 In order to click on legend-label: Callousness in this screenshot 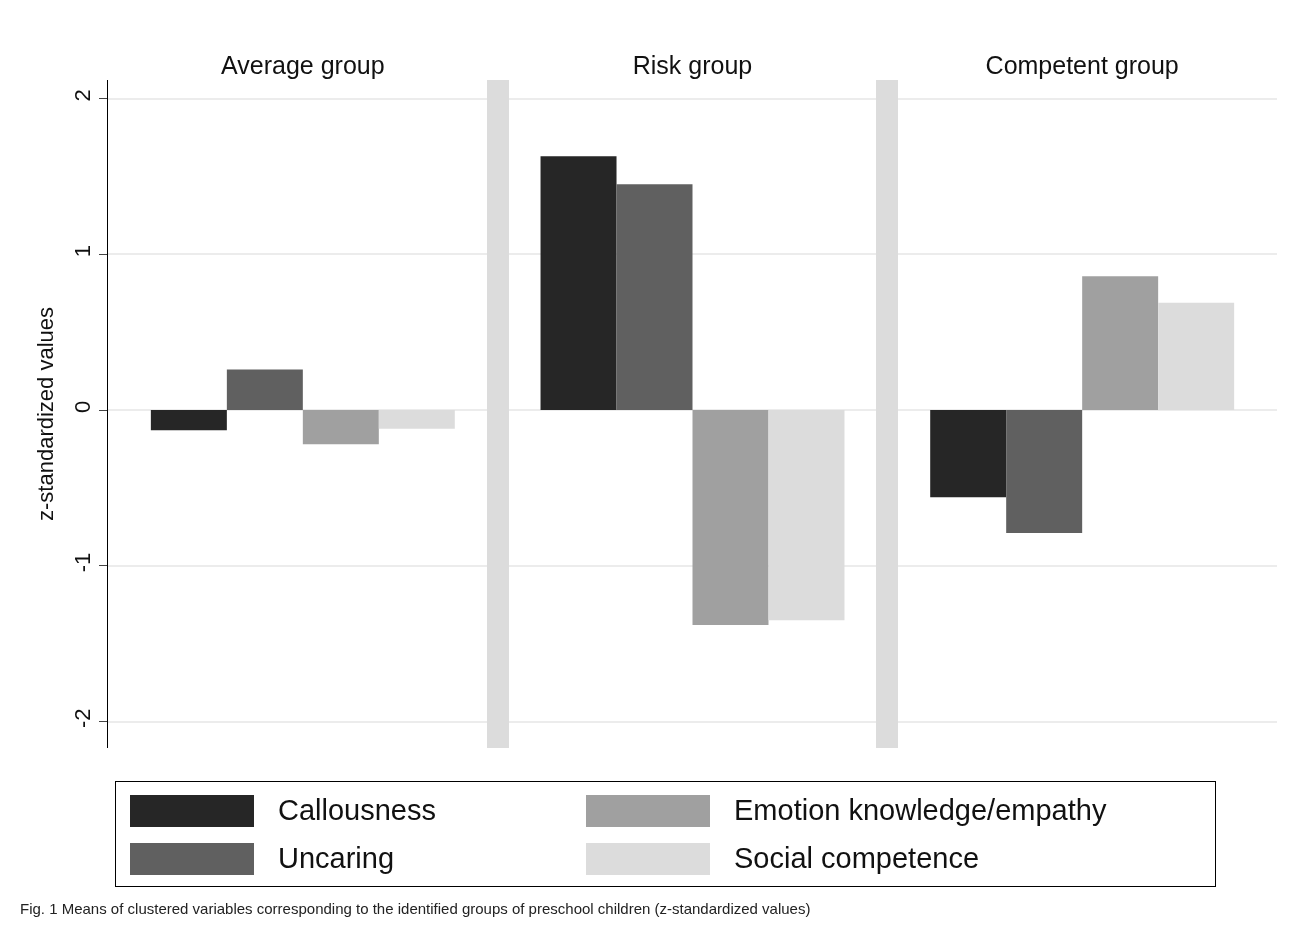, I will do `click(357, 810)`.